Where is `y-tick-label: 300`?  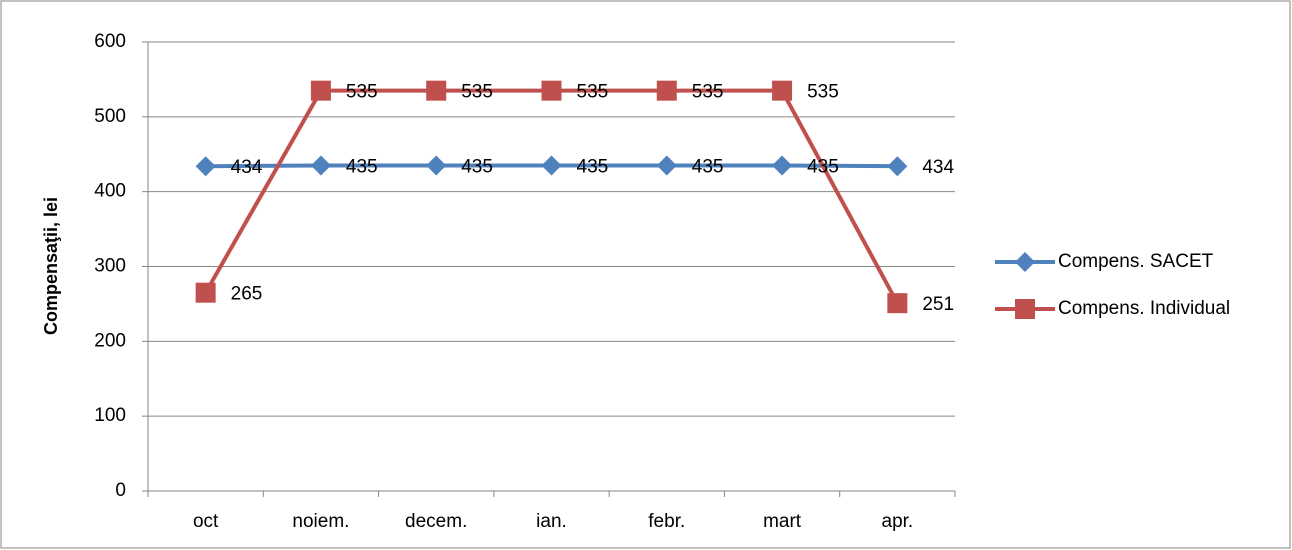 y-tick-label: 300 is located at coordinates (110, 266).